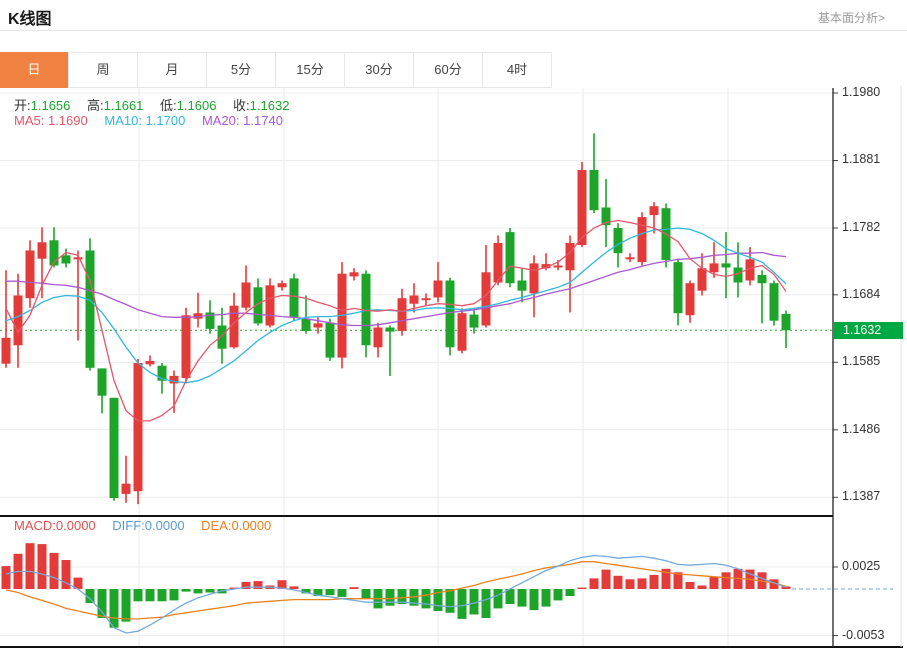 Image resolution: width=907 pixels, height=651 pixels. I want to click on tab-5分: 5分, so click(241, 70).